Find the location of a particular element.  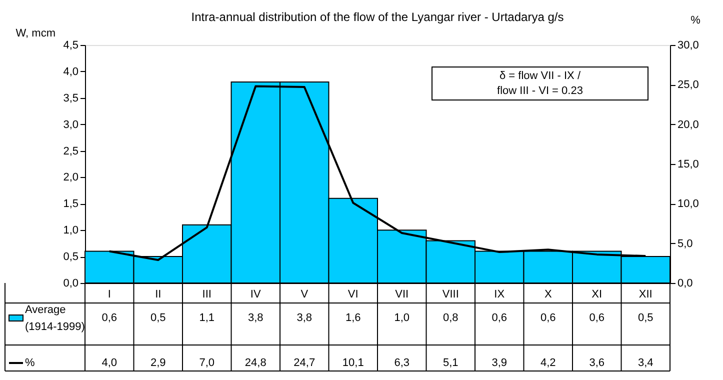

y2-tick-label: 0,0 is located at coordinates (685, 284).